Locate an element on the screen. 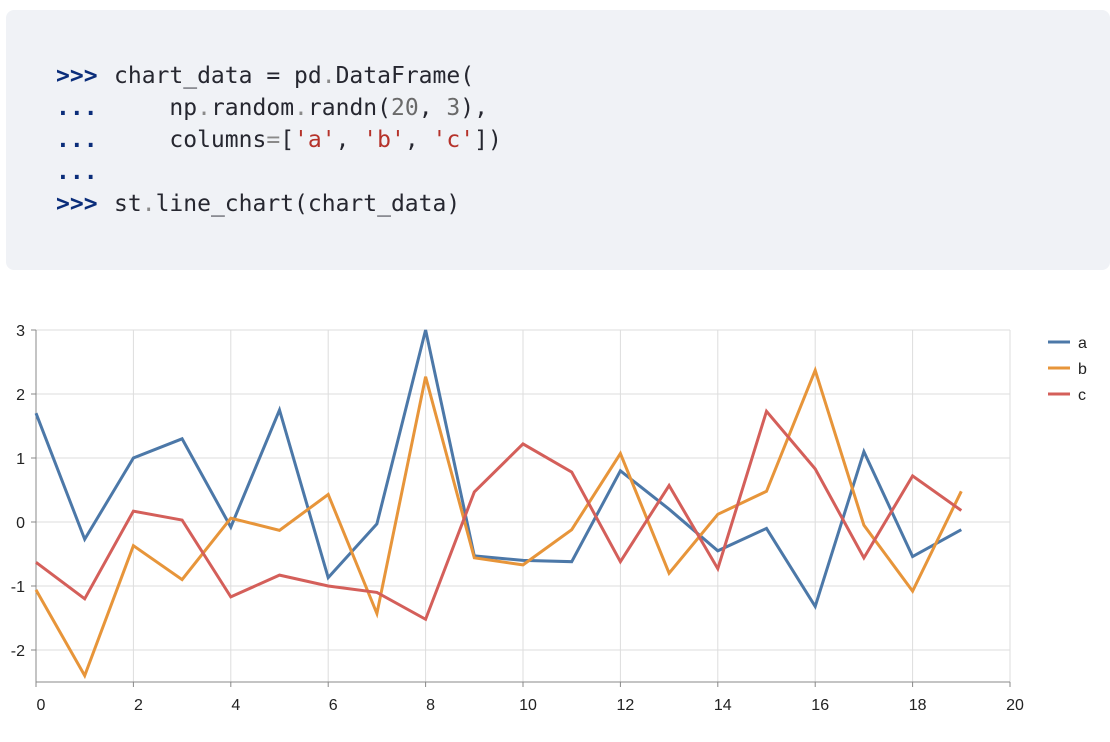 This screenshot has height=742, width=1110. y-tick-label: 3 is located at coordinates (20, 331).